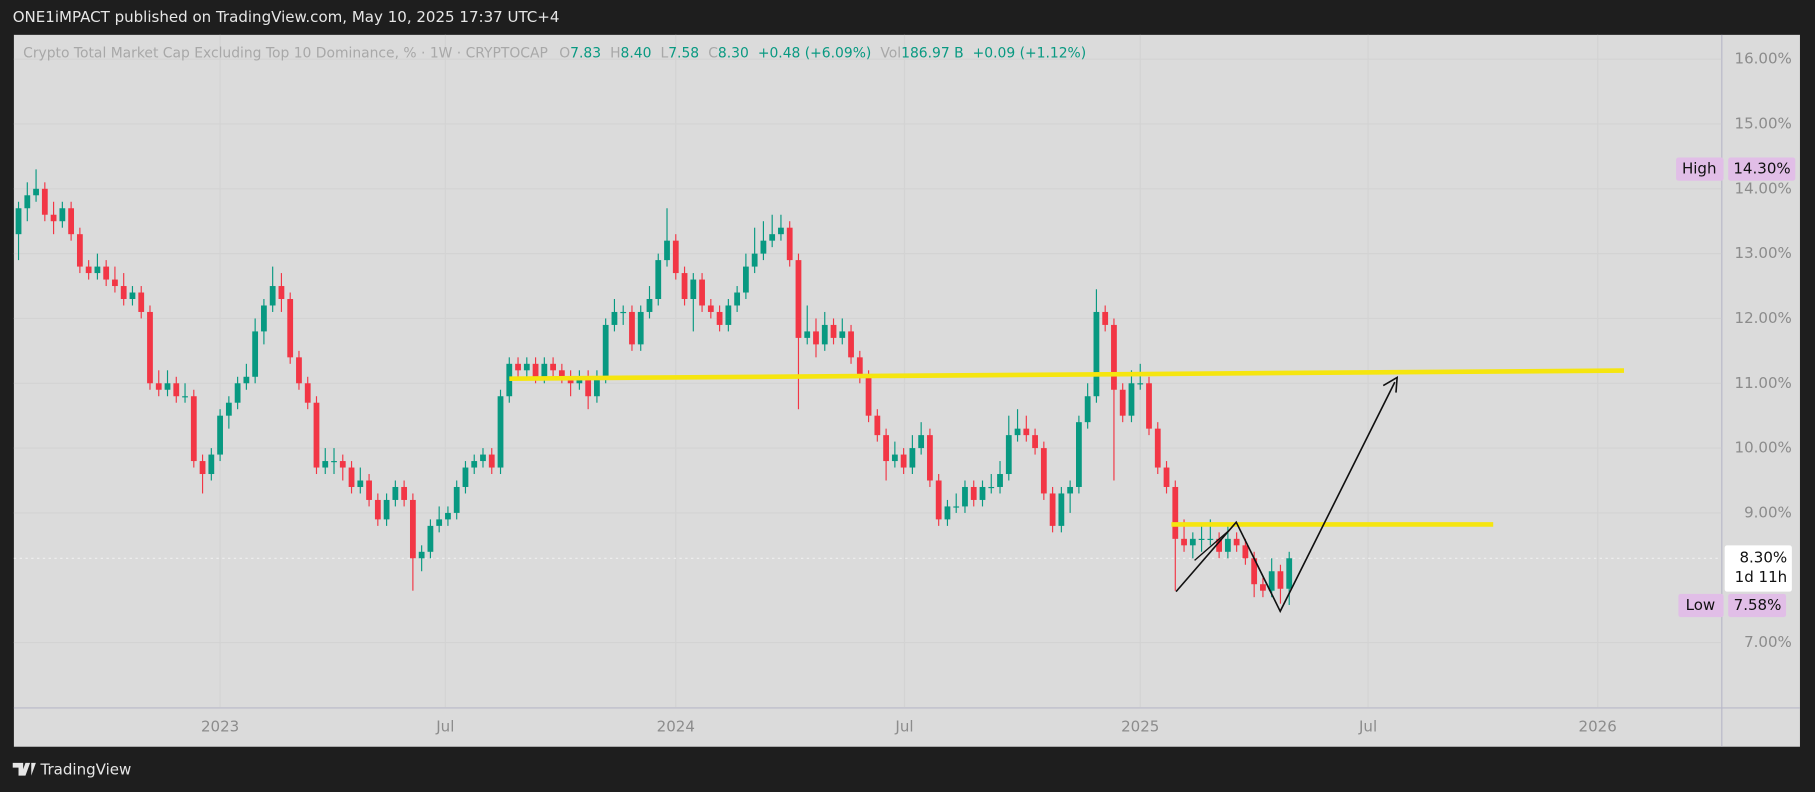 The width and height of the screenshot is (1815, 792). What do you see at coordinates (890, 53) in the screenshot?
I see `legend-label: Vol` at bounding box center [890, 53].